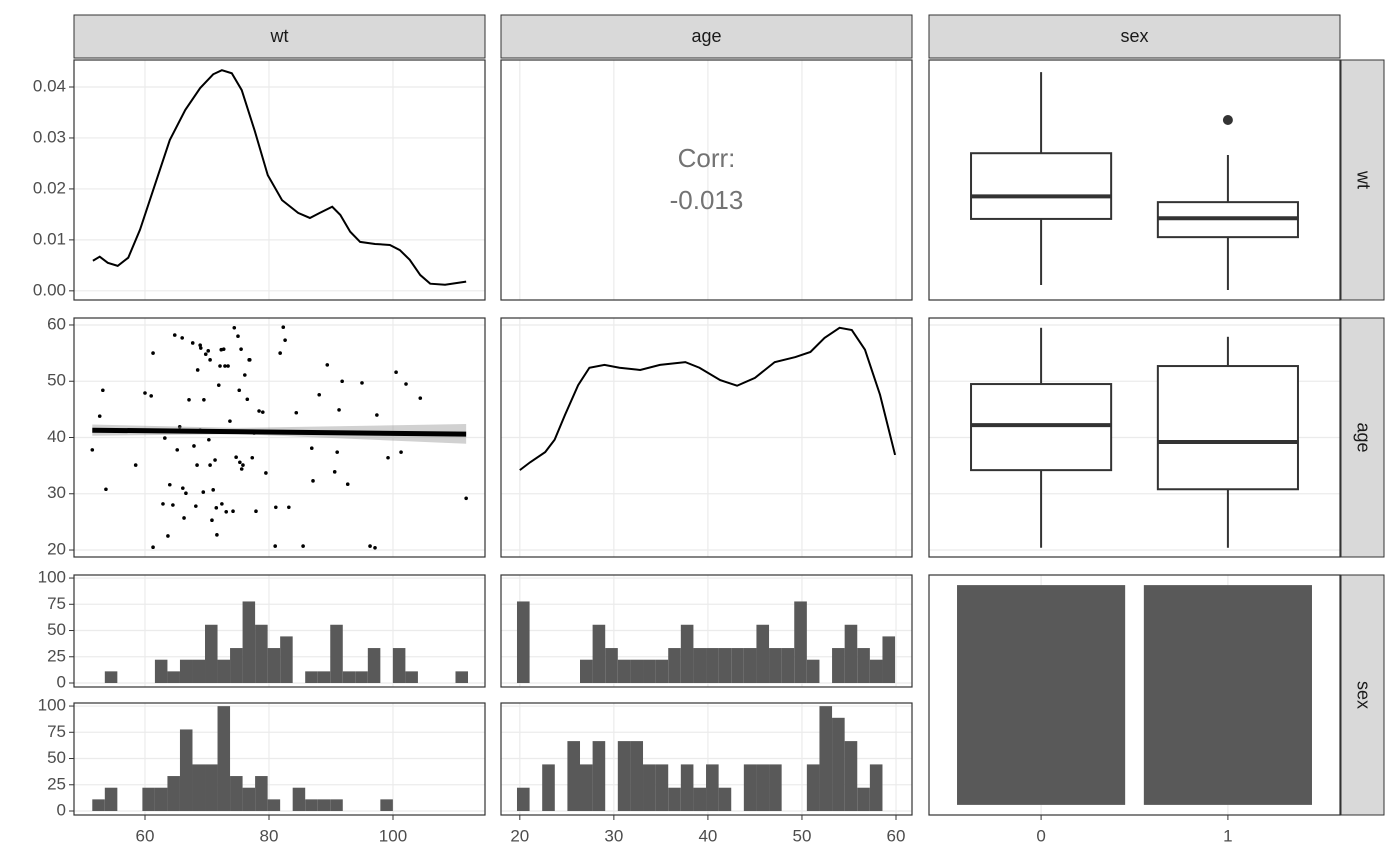 The image size is (1400, 866). Describe the element at coordinates (56, 783) in the screenshot. I see `y-tick-label: 25` at that location.